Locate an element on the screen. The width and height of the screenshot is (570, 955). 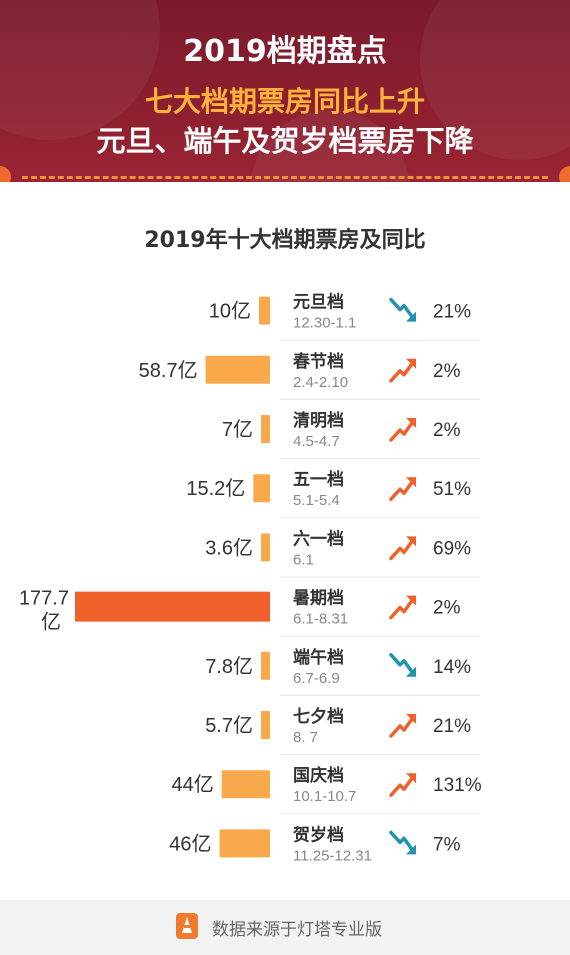
date-range-label: 11.25-12.31 is located at coordinates (332, 855).